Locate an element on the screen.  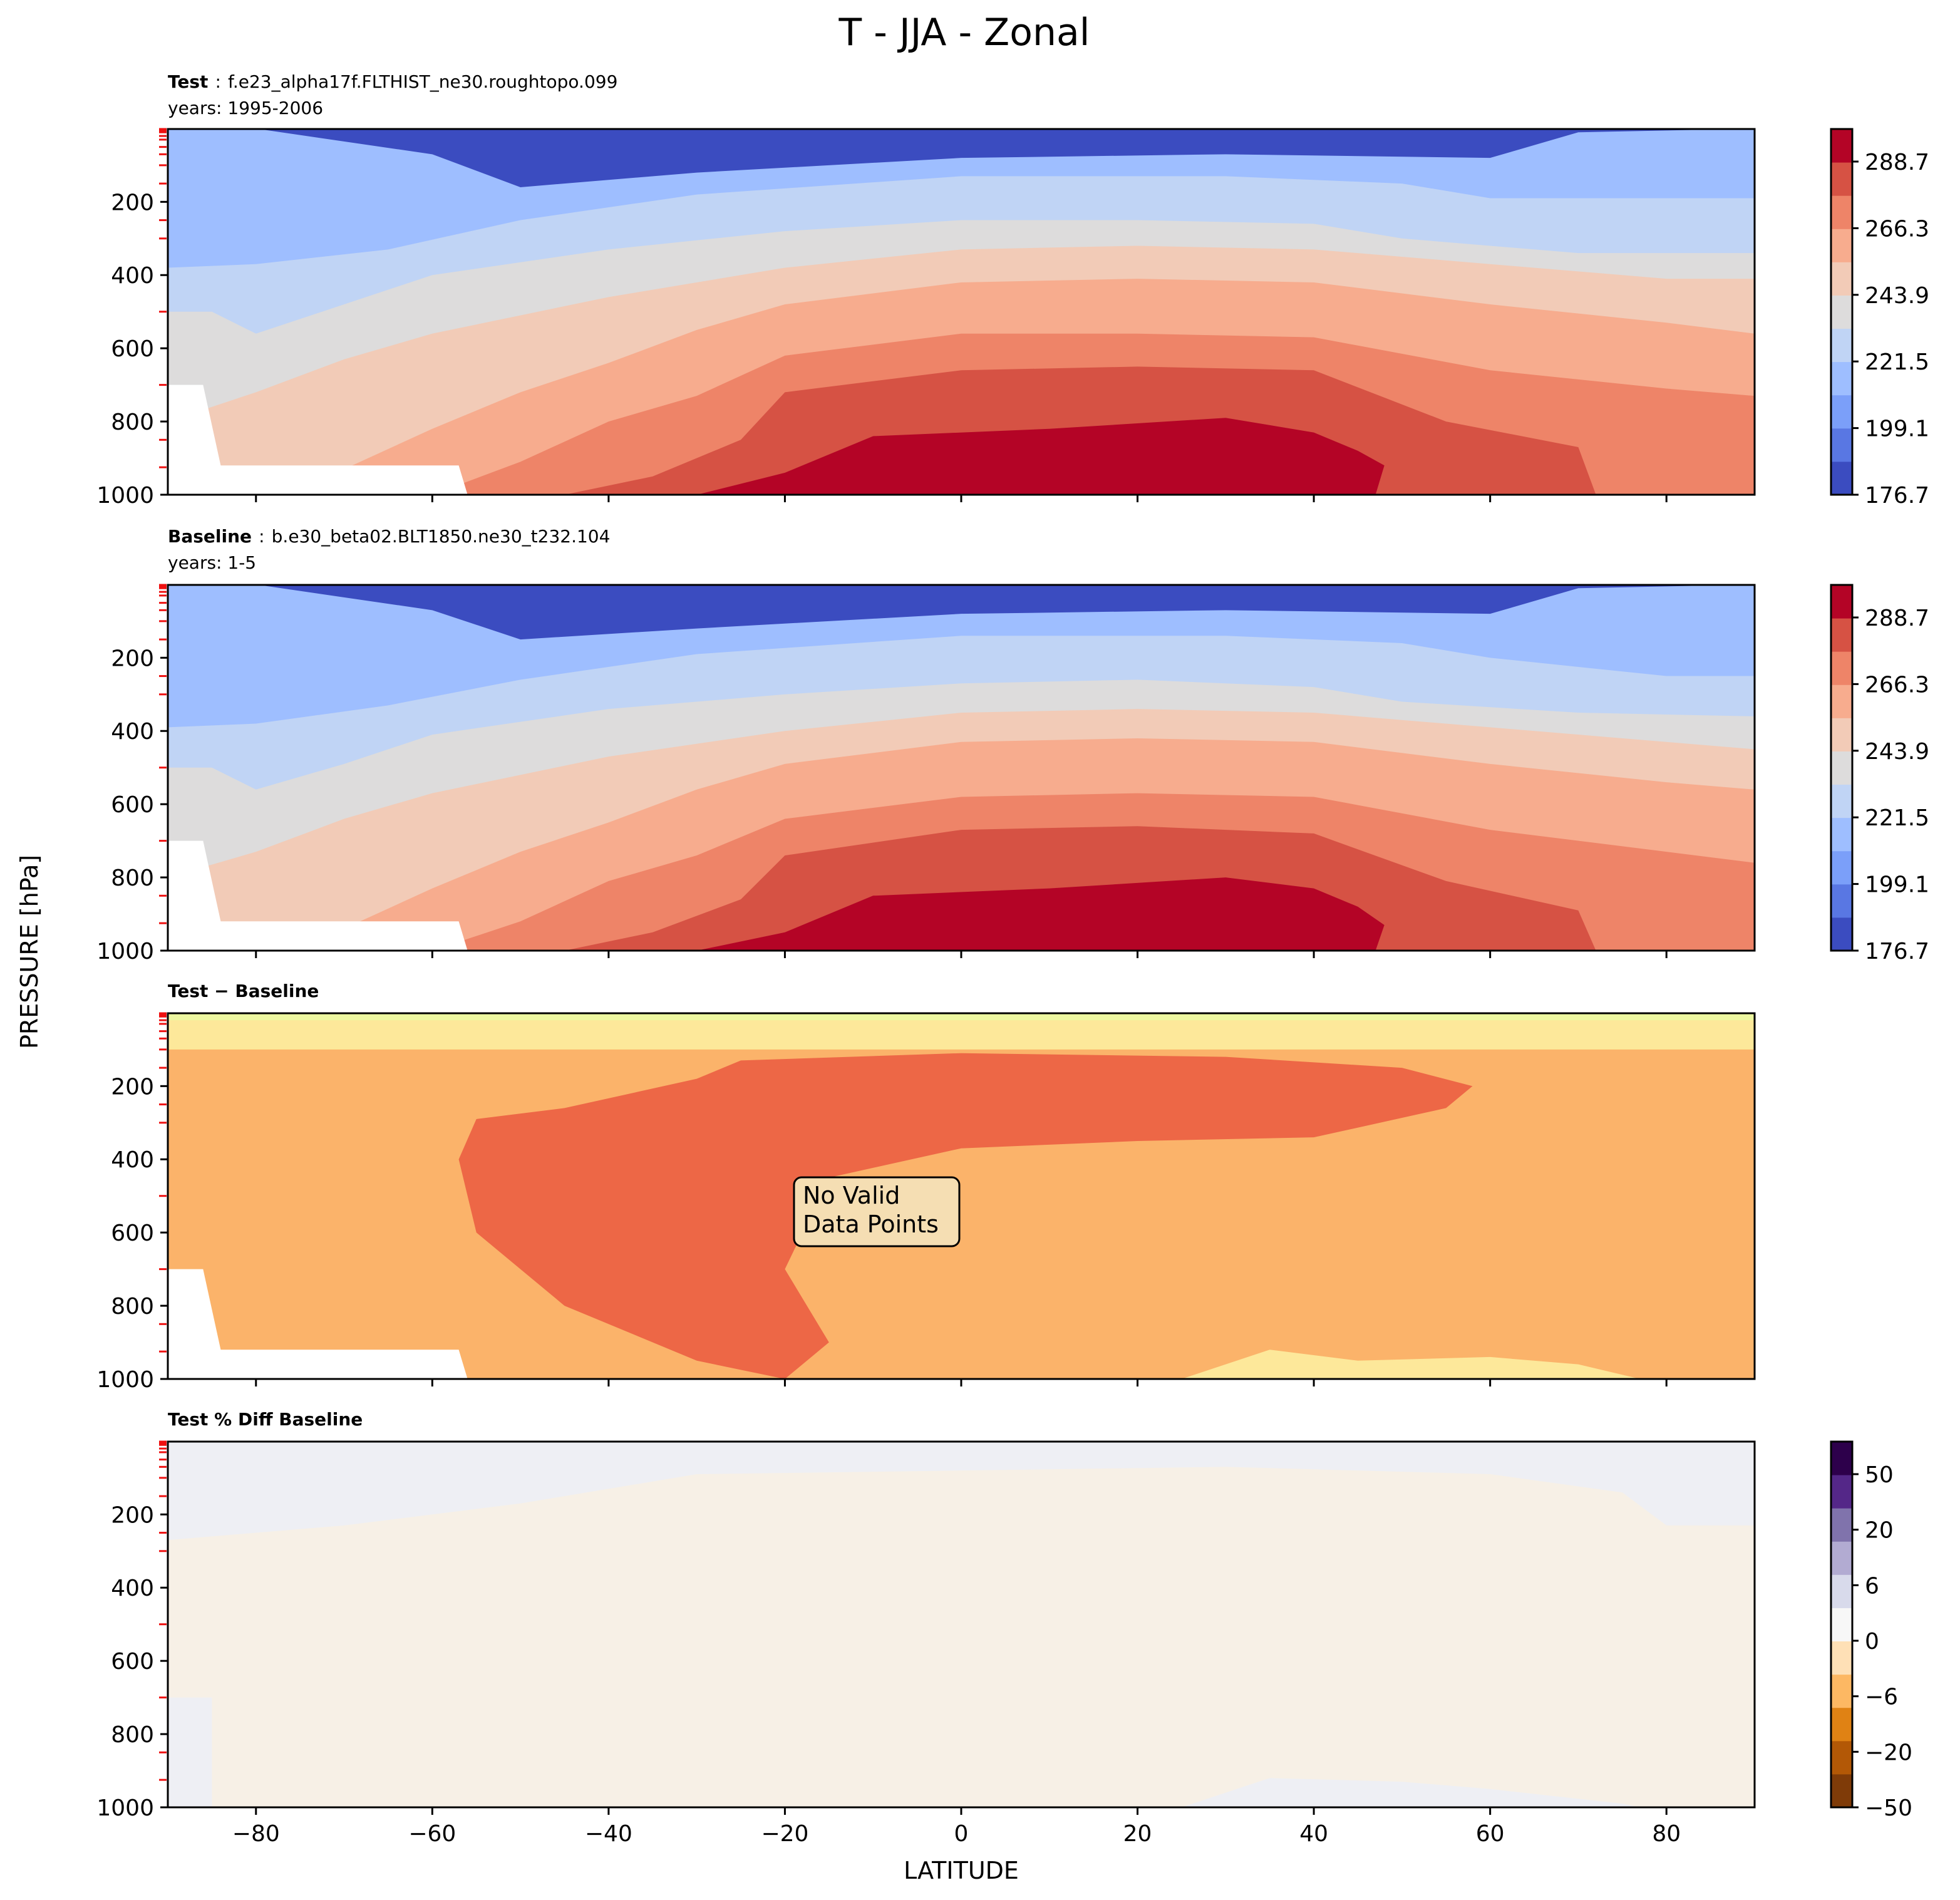
region-strong-positive is located at coordinates (965, 1216).